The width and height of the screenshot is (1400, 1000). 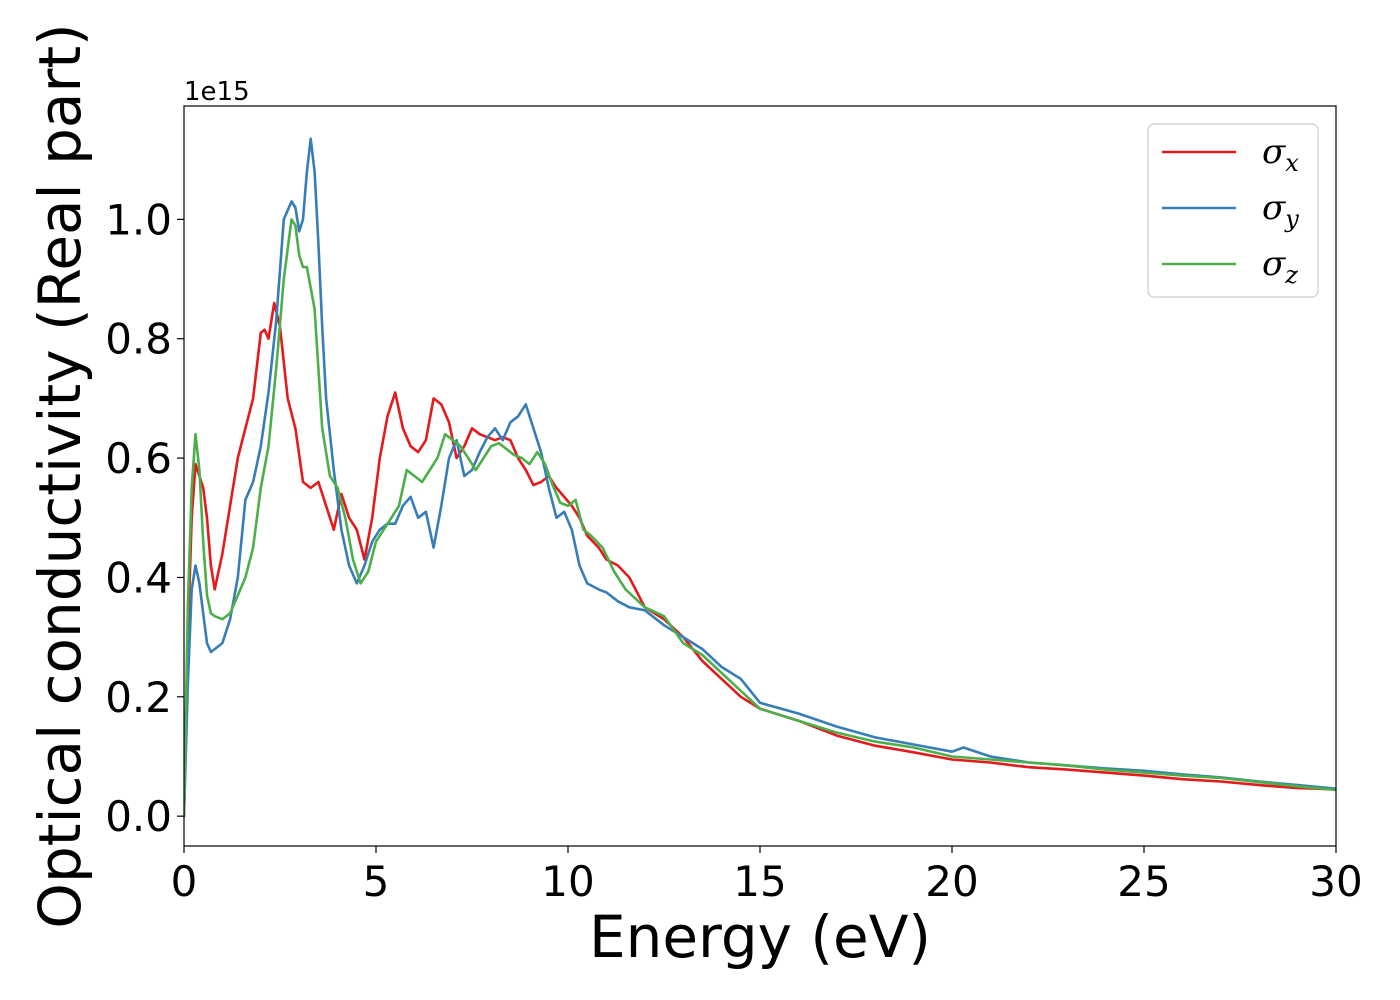 I want to click on x-tick-label: 15, so click(x=759, y=881).